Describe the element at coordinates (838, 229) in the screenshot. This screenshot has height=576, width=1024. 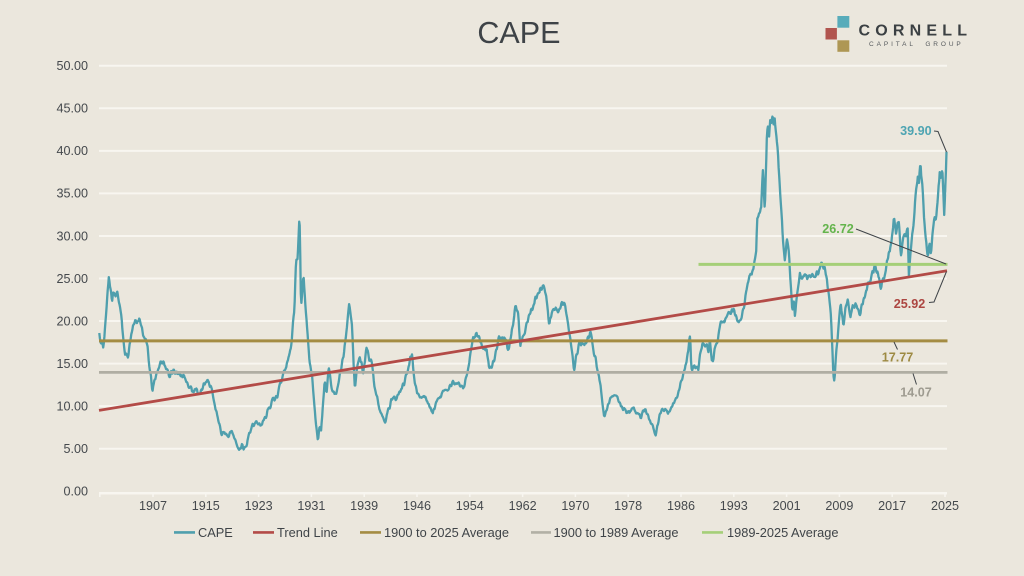
I see `svg-text: 26.72` at that location.